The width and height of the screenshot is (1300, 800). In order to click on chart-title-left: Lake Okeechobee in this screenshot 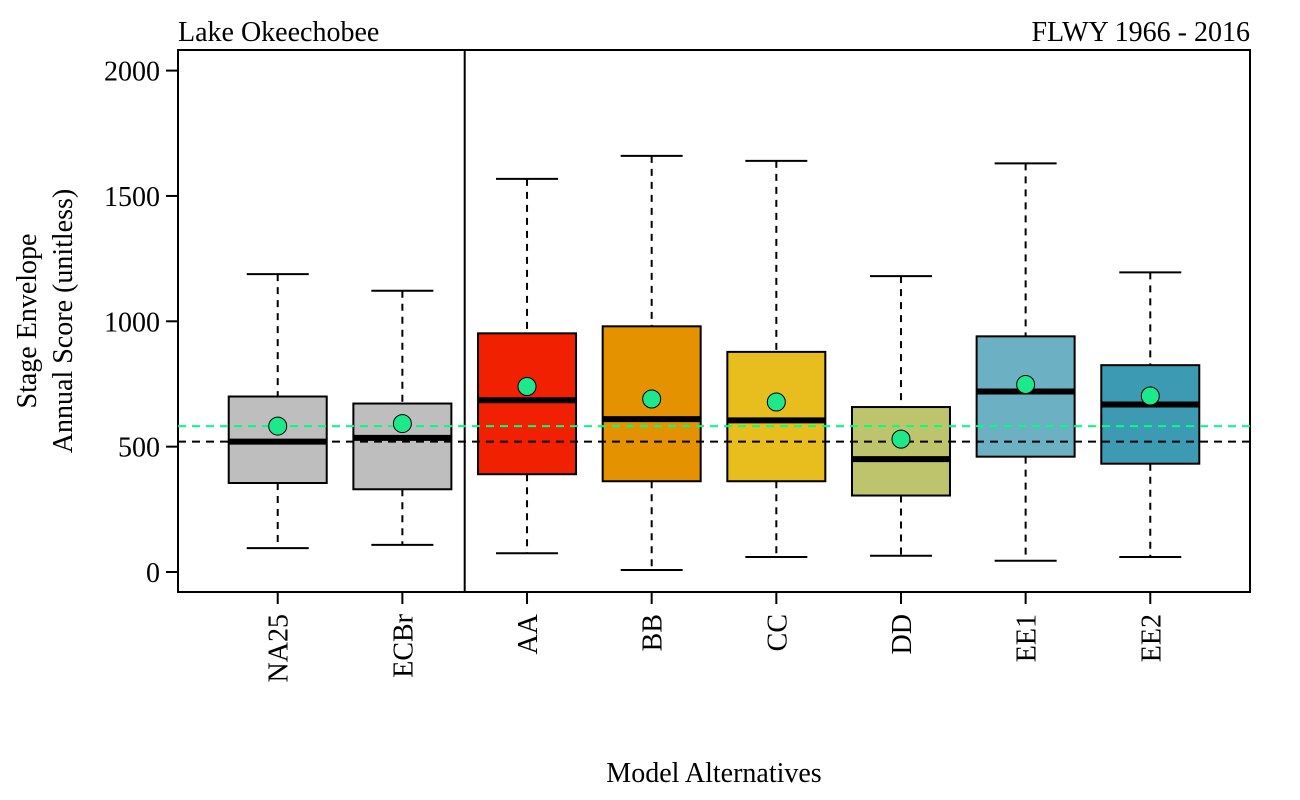, I will do `click(278, 32)`.